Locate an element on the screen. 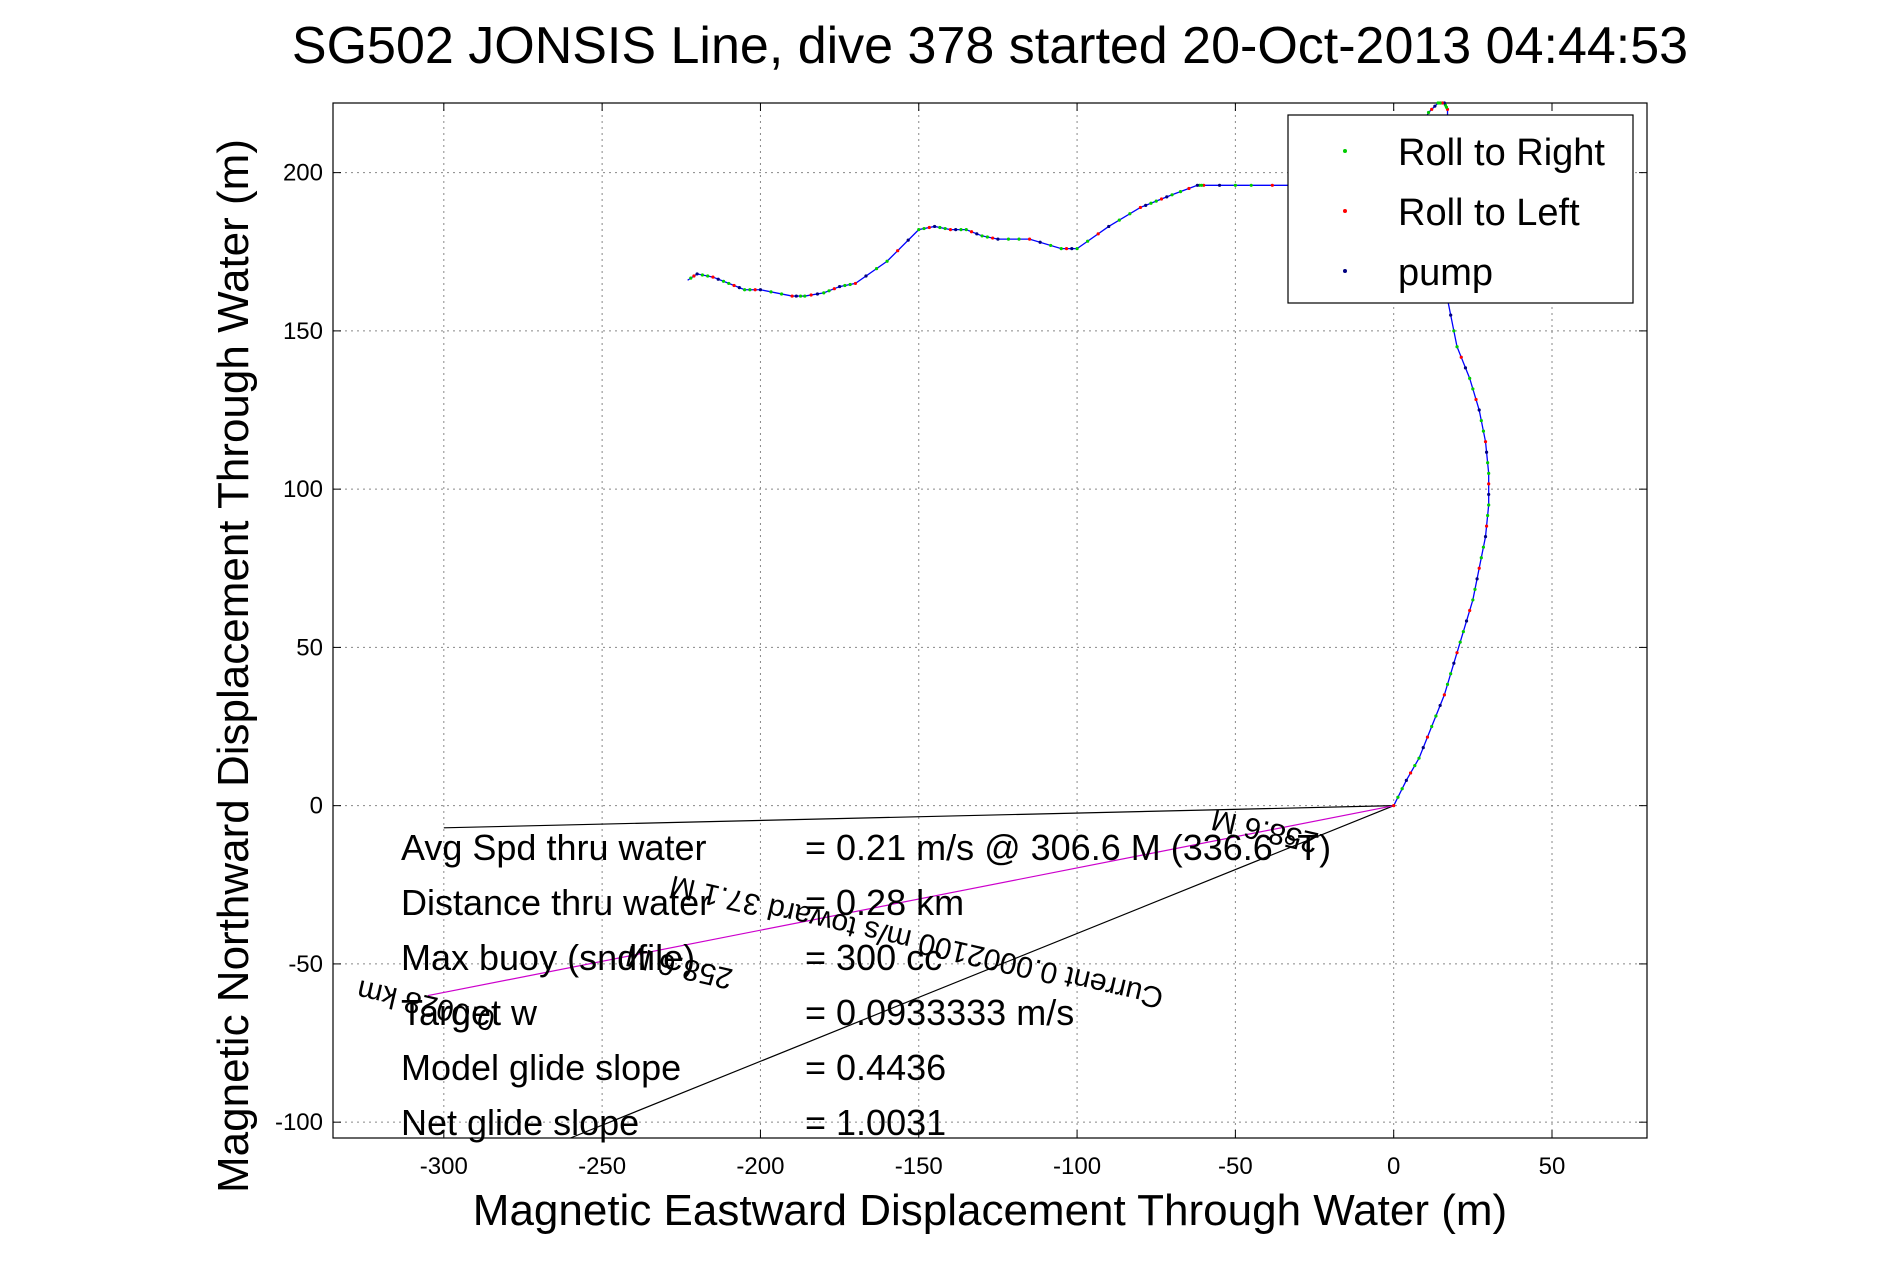 This screenshot has height=1262, width=1891. y-tick-label: 50 is located at coordinates (309, 647).